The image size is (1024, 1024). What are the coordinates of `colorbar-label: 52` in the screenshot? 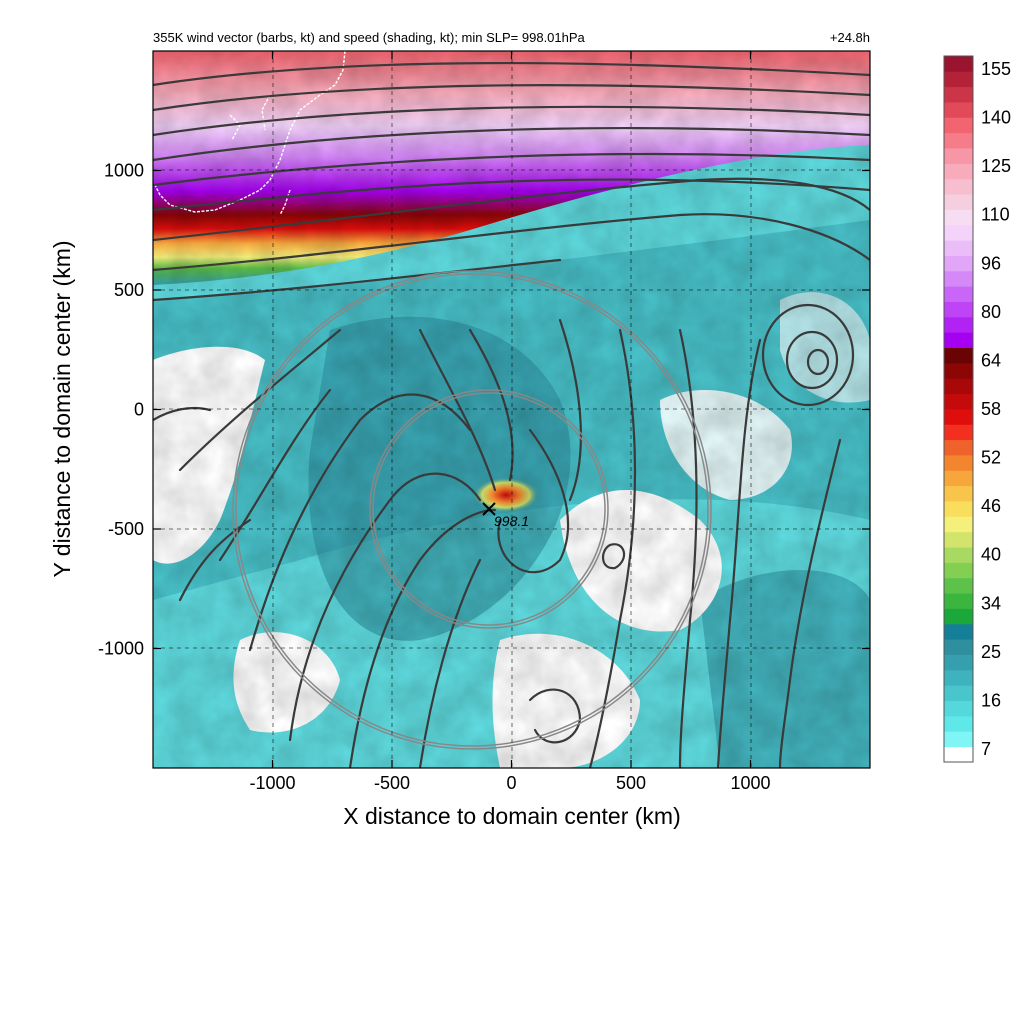 It's located at (991, 458).